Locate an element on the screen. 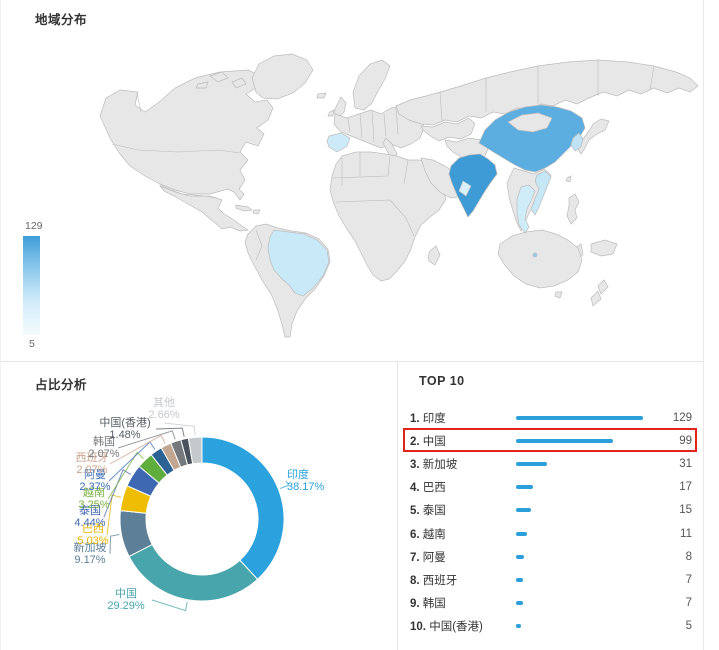 The image size is (719, 650). pie-label-name: 西班牙 is located at coordinates (92, 458).